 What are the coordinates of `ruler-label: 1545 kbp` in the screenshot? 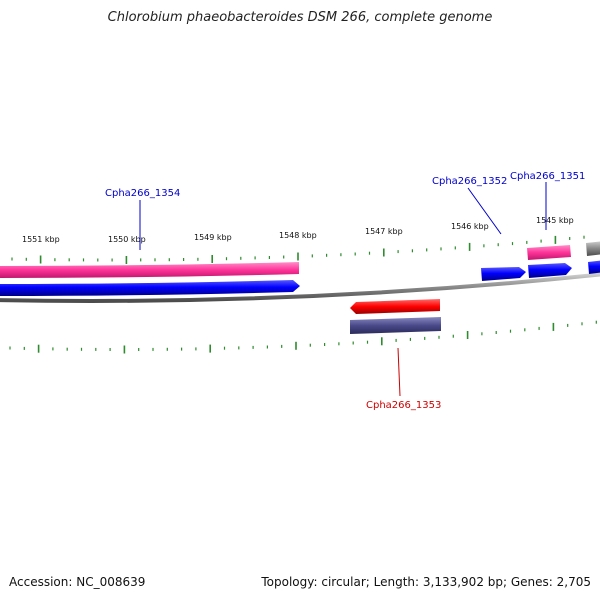 It's located at (555, 220).